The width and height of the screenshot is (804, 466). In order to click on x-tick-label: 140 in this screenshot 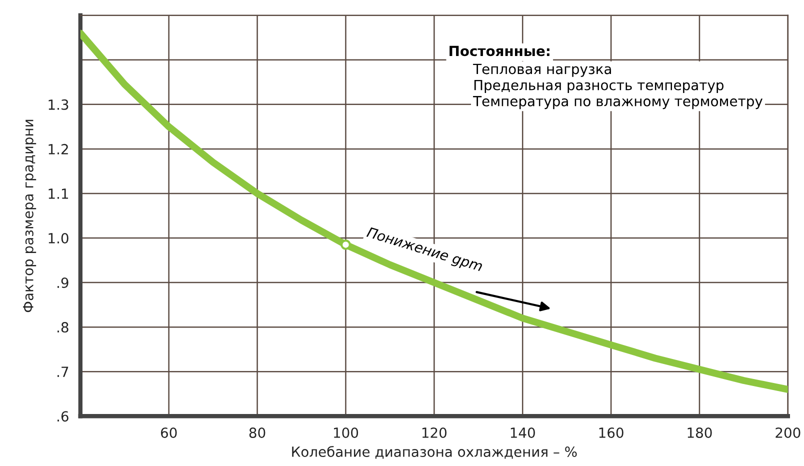, I will do `click(522, 432)`.